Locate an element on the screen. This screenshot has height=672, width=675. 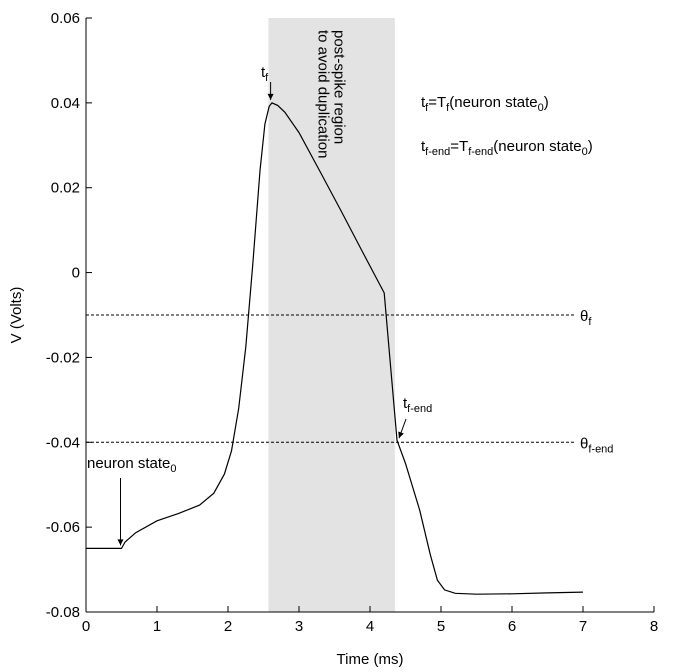
y-tick-label: -0.08 is located at coordinates (63, 612).